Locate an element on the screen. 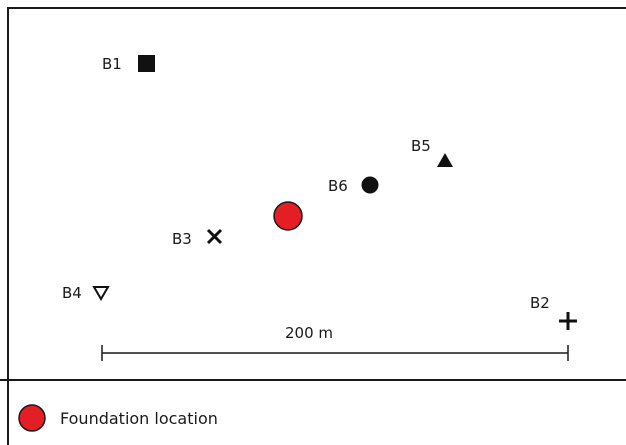 The width and height of the screenshot is (626, 445). scale-bar is located at coordinates (335, 353).